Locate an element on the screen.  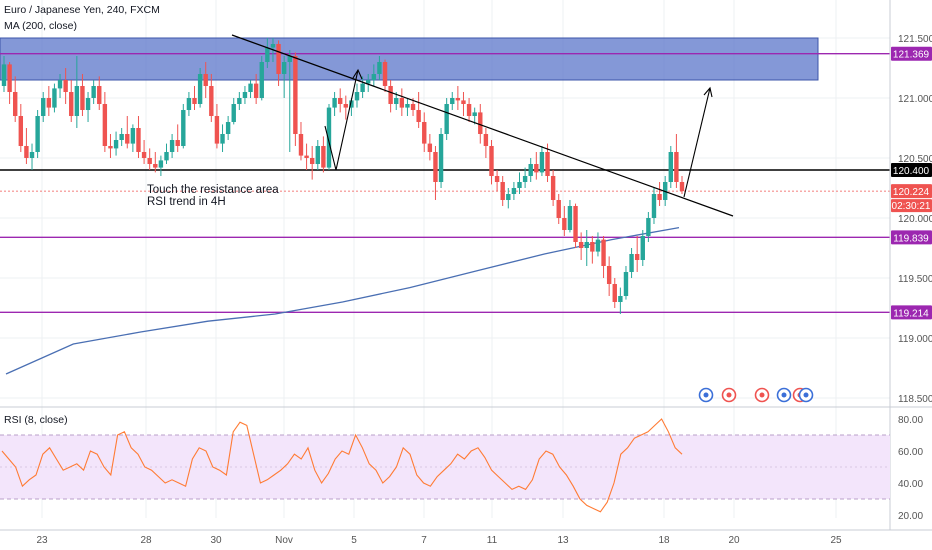
symbol-title: Euro / Japanese Yen, 240, FXCM is located at coordinates (82, 10).